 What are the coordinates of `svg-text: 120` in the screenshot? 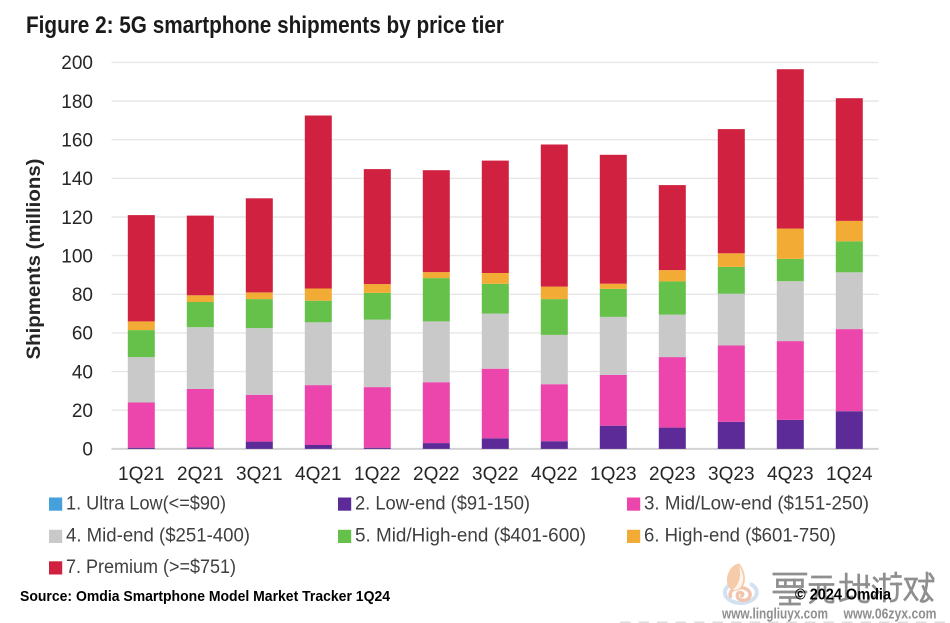 It's located at (77, 218).